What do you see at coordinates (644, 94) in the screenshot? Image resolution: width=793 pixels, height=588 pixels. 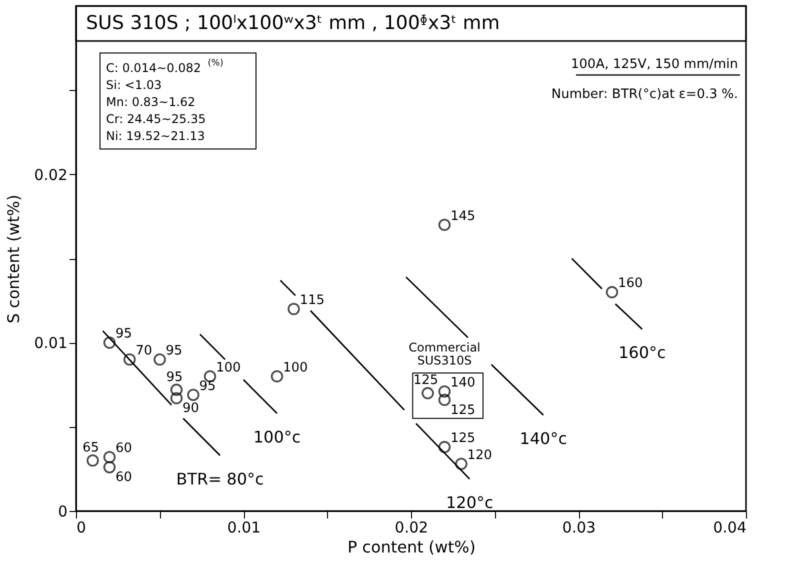 I see `annotation: Number: BTR(°c)at ε=0.3 %.` at bounding box center [644, 94].